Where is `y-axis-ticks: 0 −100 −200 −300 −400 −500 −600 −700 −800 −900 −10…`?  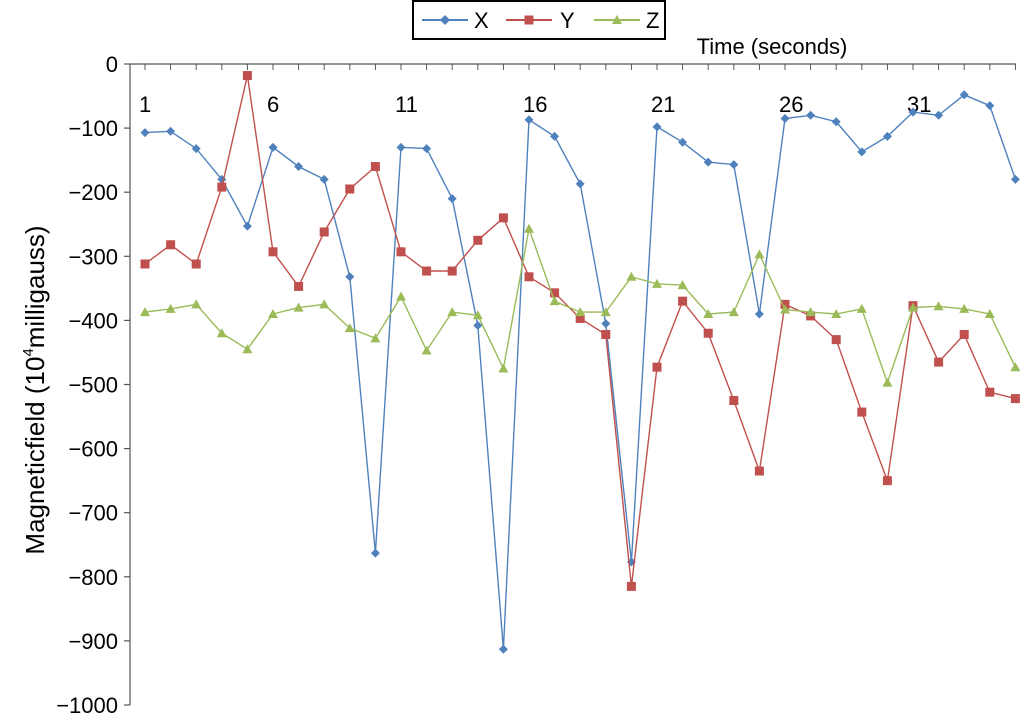 y-axis-ticks: 0 −100 −200 −300 −400 −500 −600 −700 −800 −900 −10… is located at coordinates (93, 385).